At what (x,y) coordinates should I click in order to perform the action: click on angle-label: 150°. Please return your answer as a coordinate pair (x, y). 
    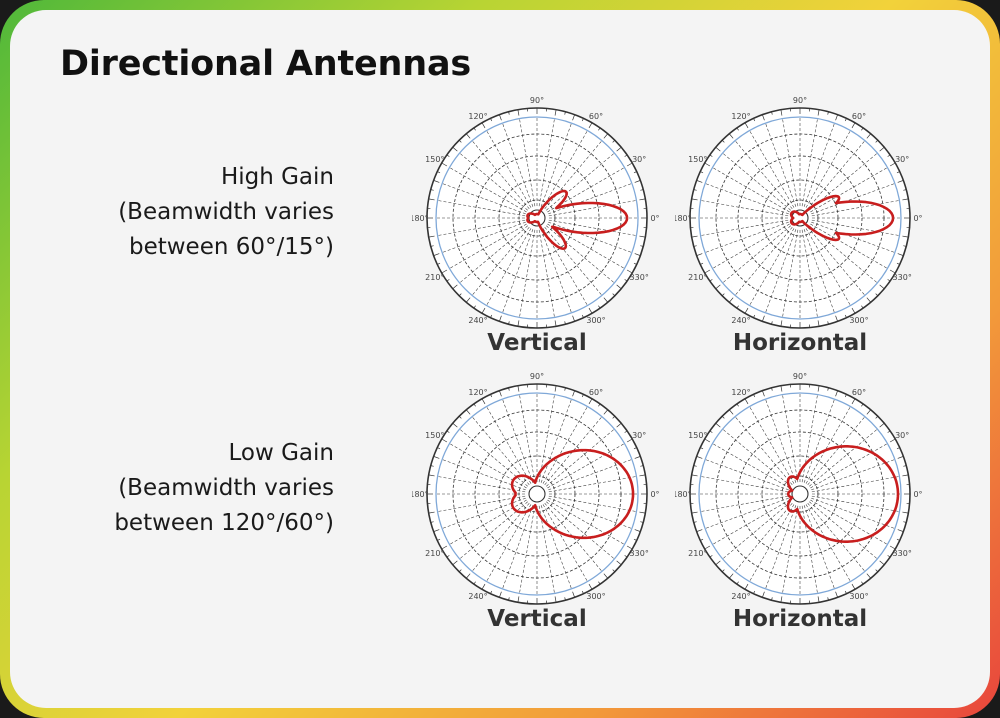
    Looking at the image, I should click on (434, 159).